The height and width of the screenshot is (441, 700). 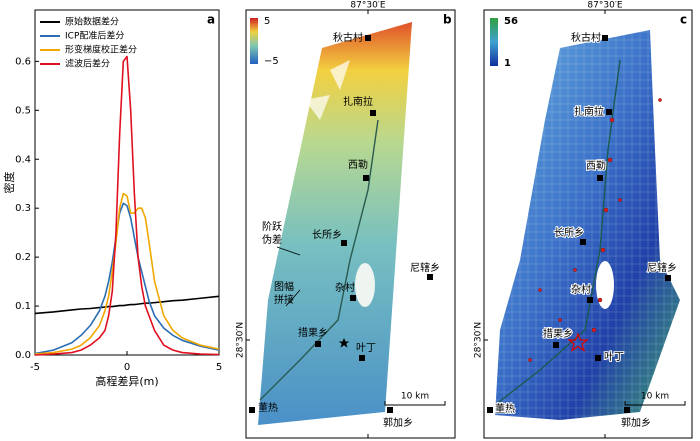 I want to click on colorbar-label: 56, so click(x=511, y=21).